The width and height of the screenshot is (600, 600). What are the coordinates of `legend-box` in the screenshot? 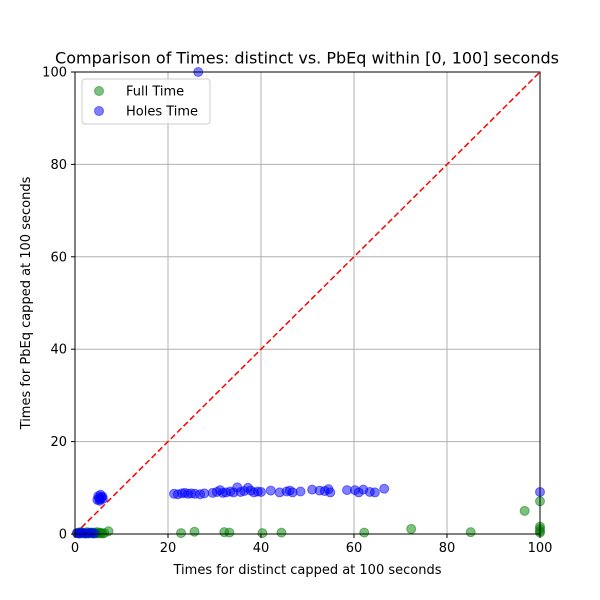 It's located at (146, 101).